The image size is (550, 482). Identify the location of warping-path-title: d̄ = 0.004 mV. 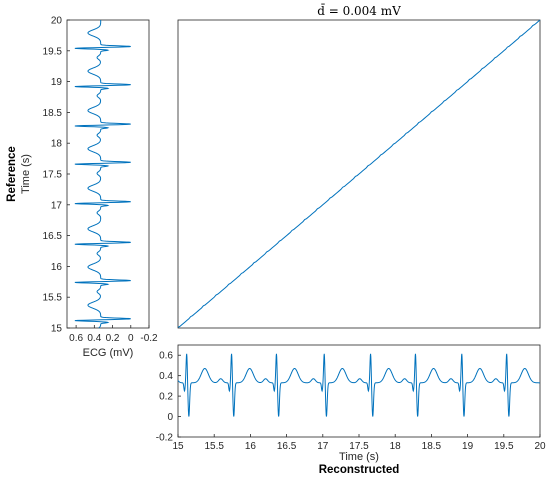
(359, 10).